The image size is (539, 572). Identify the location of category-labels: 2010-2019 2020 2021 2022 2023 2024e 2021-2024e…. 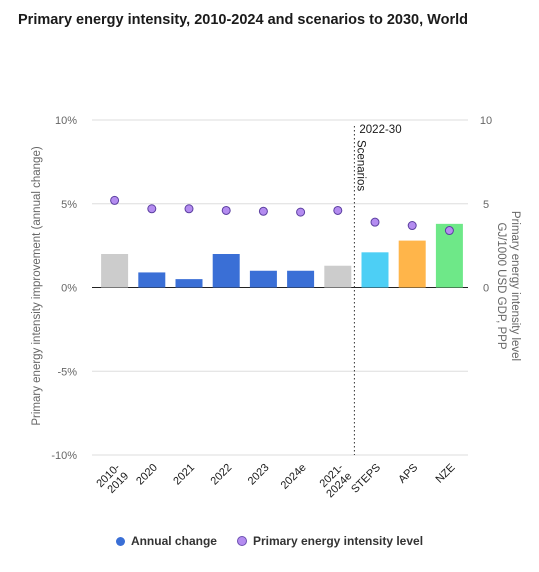
(275, 480).